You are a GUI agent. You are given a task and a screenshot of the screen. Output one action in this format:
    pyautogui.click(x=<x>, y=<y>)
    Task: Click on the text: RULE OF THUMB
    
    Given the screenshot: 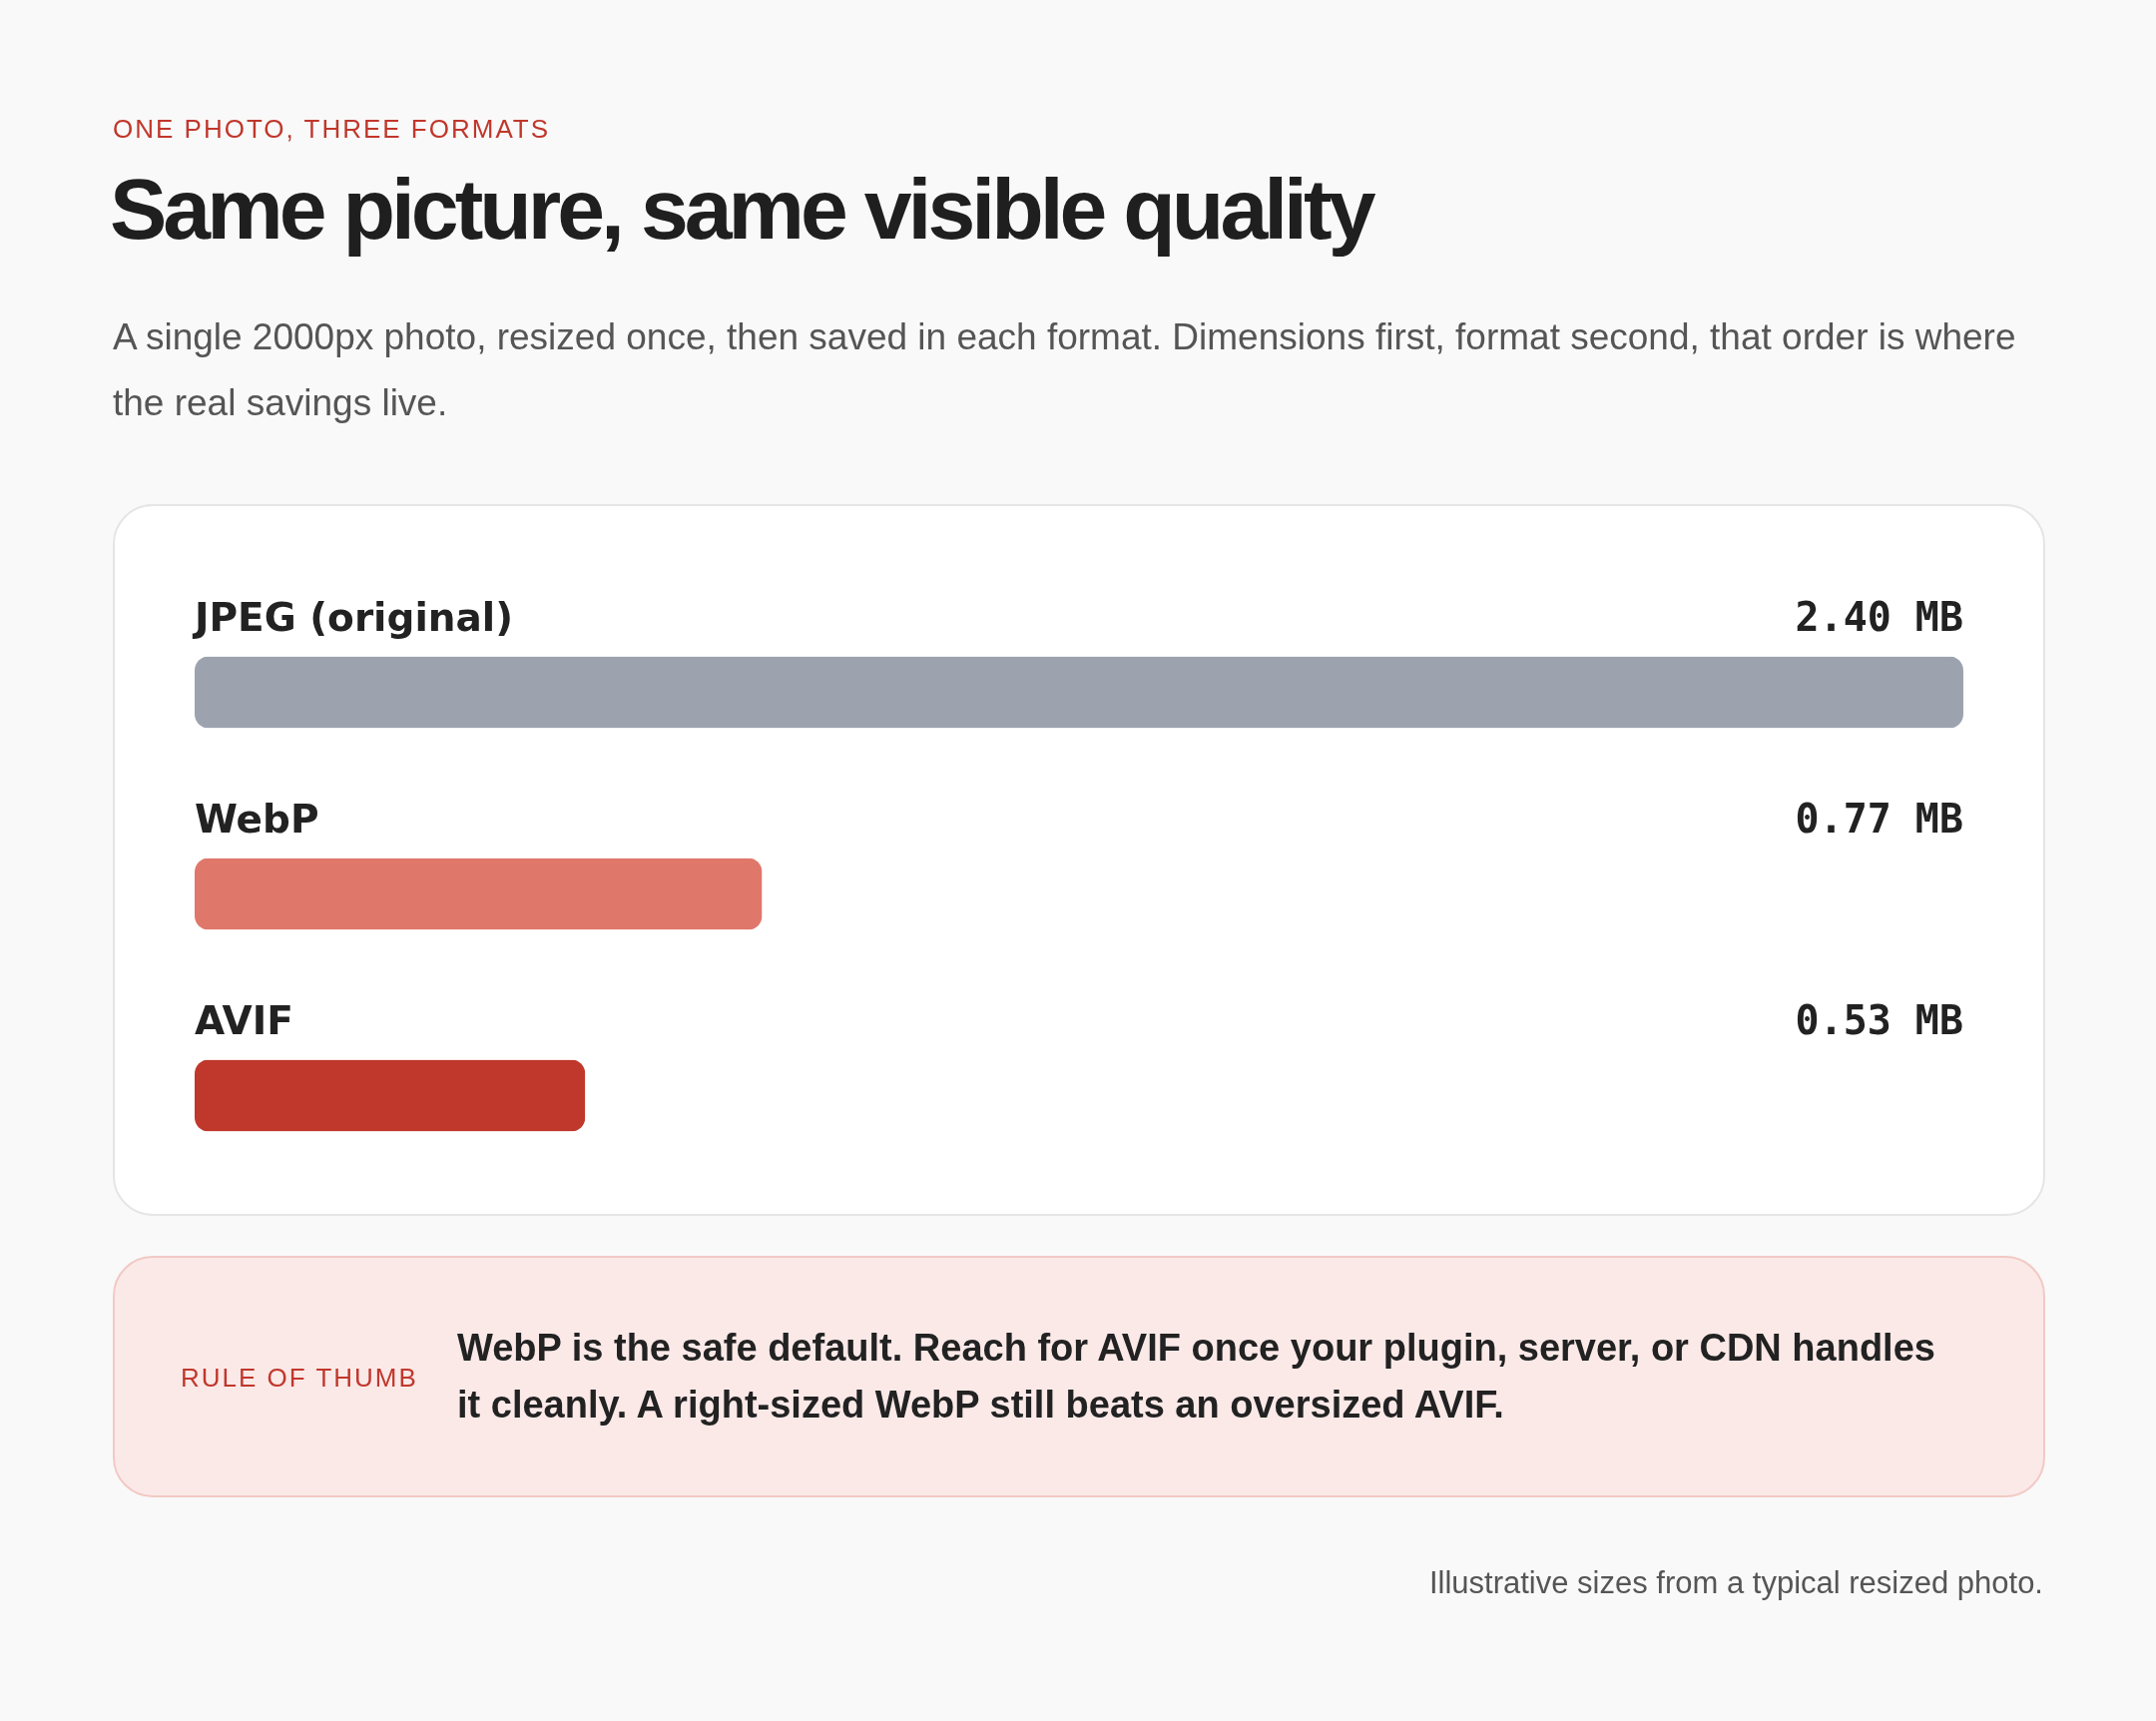 What is the action you would take?
    pyautogui.click(x=299, y=1378)
    